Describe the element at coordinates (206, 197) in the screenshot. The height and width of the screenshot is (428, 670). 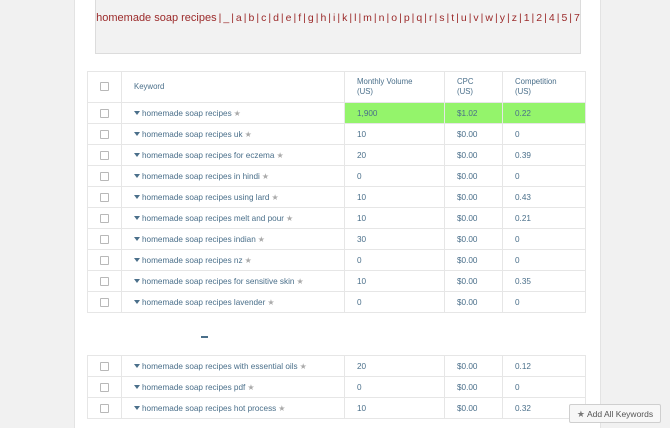
I see `keyword-text: homemade soap recipes using lard` at that location.